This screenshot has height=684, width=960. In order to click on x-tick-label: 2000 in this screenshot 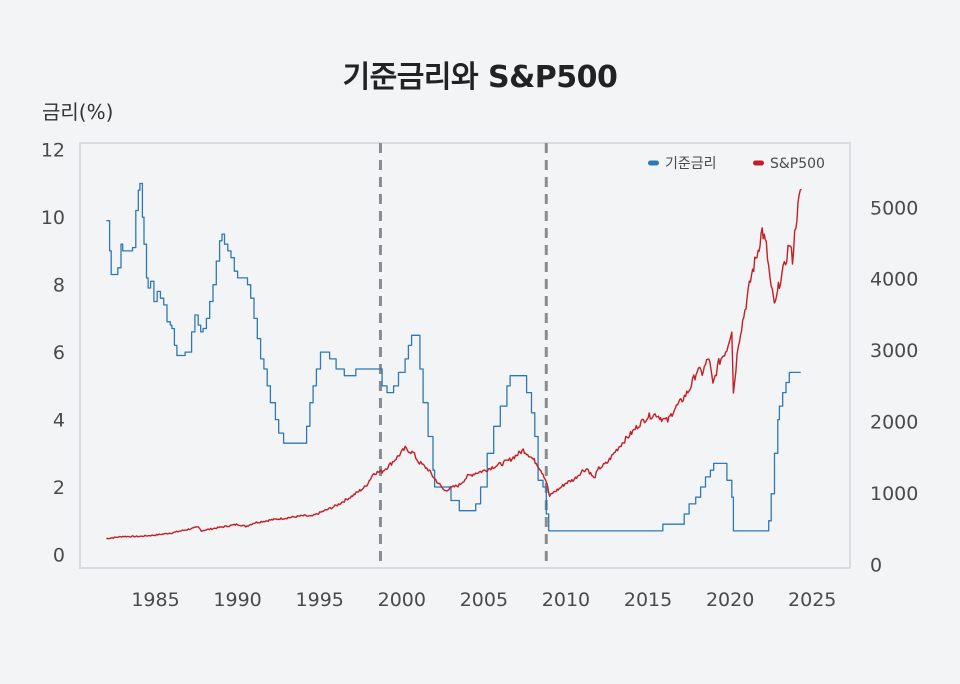, I will do `click(402, 600)`.